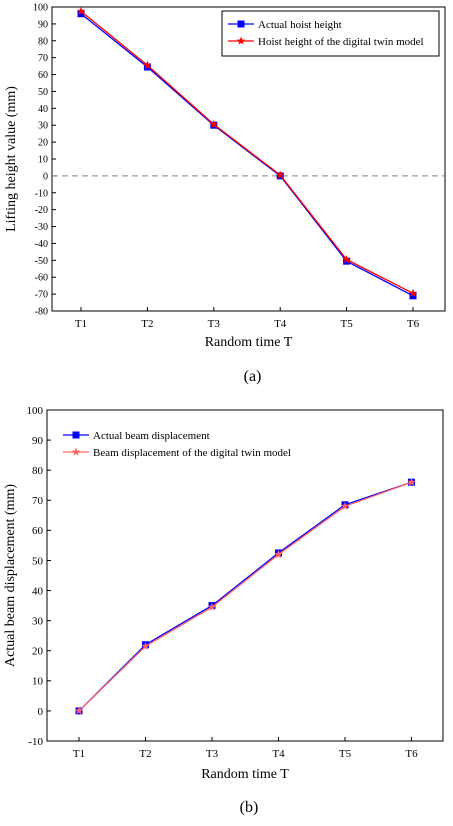 This screenshot has width=453, height=826. Describe the element at coordinates (10, 575) in the screenshot. I see `y-axis-label: Actual beam displacement (mm)` at that location.